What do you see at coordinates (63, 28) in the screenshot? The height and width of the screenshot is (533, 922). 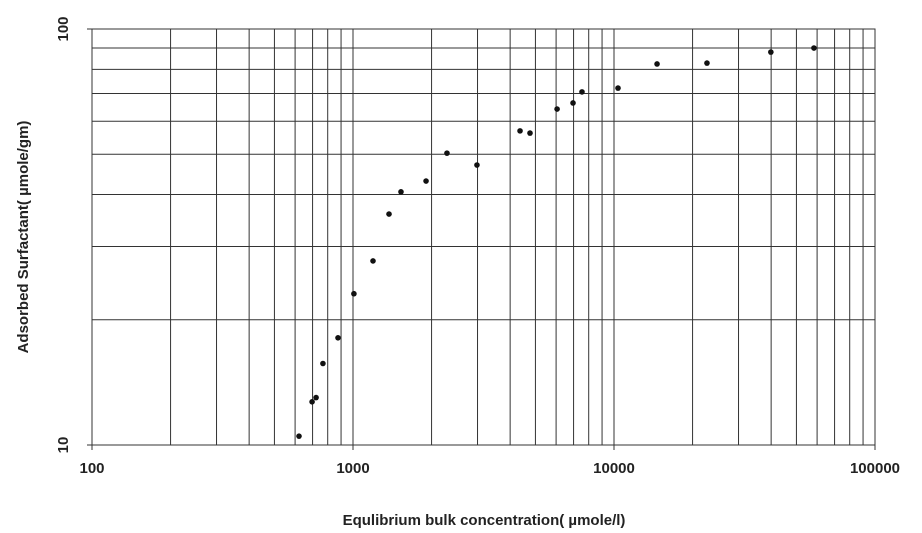 I see `y-tick-label: 100` at bounding box center [63, 28].